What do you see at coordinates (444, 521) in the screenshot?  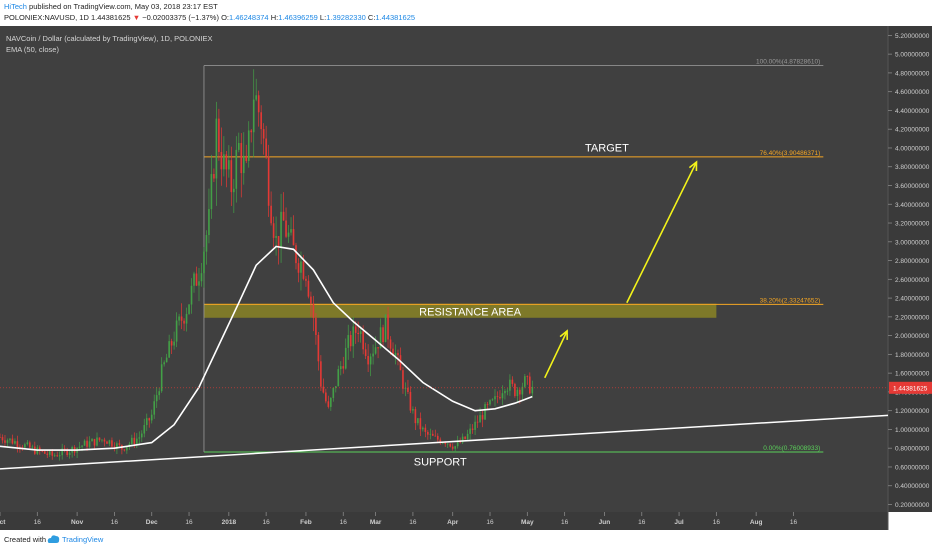 I see `time-axis` at bounding box center [444, 521].